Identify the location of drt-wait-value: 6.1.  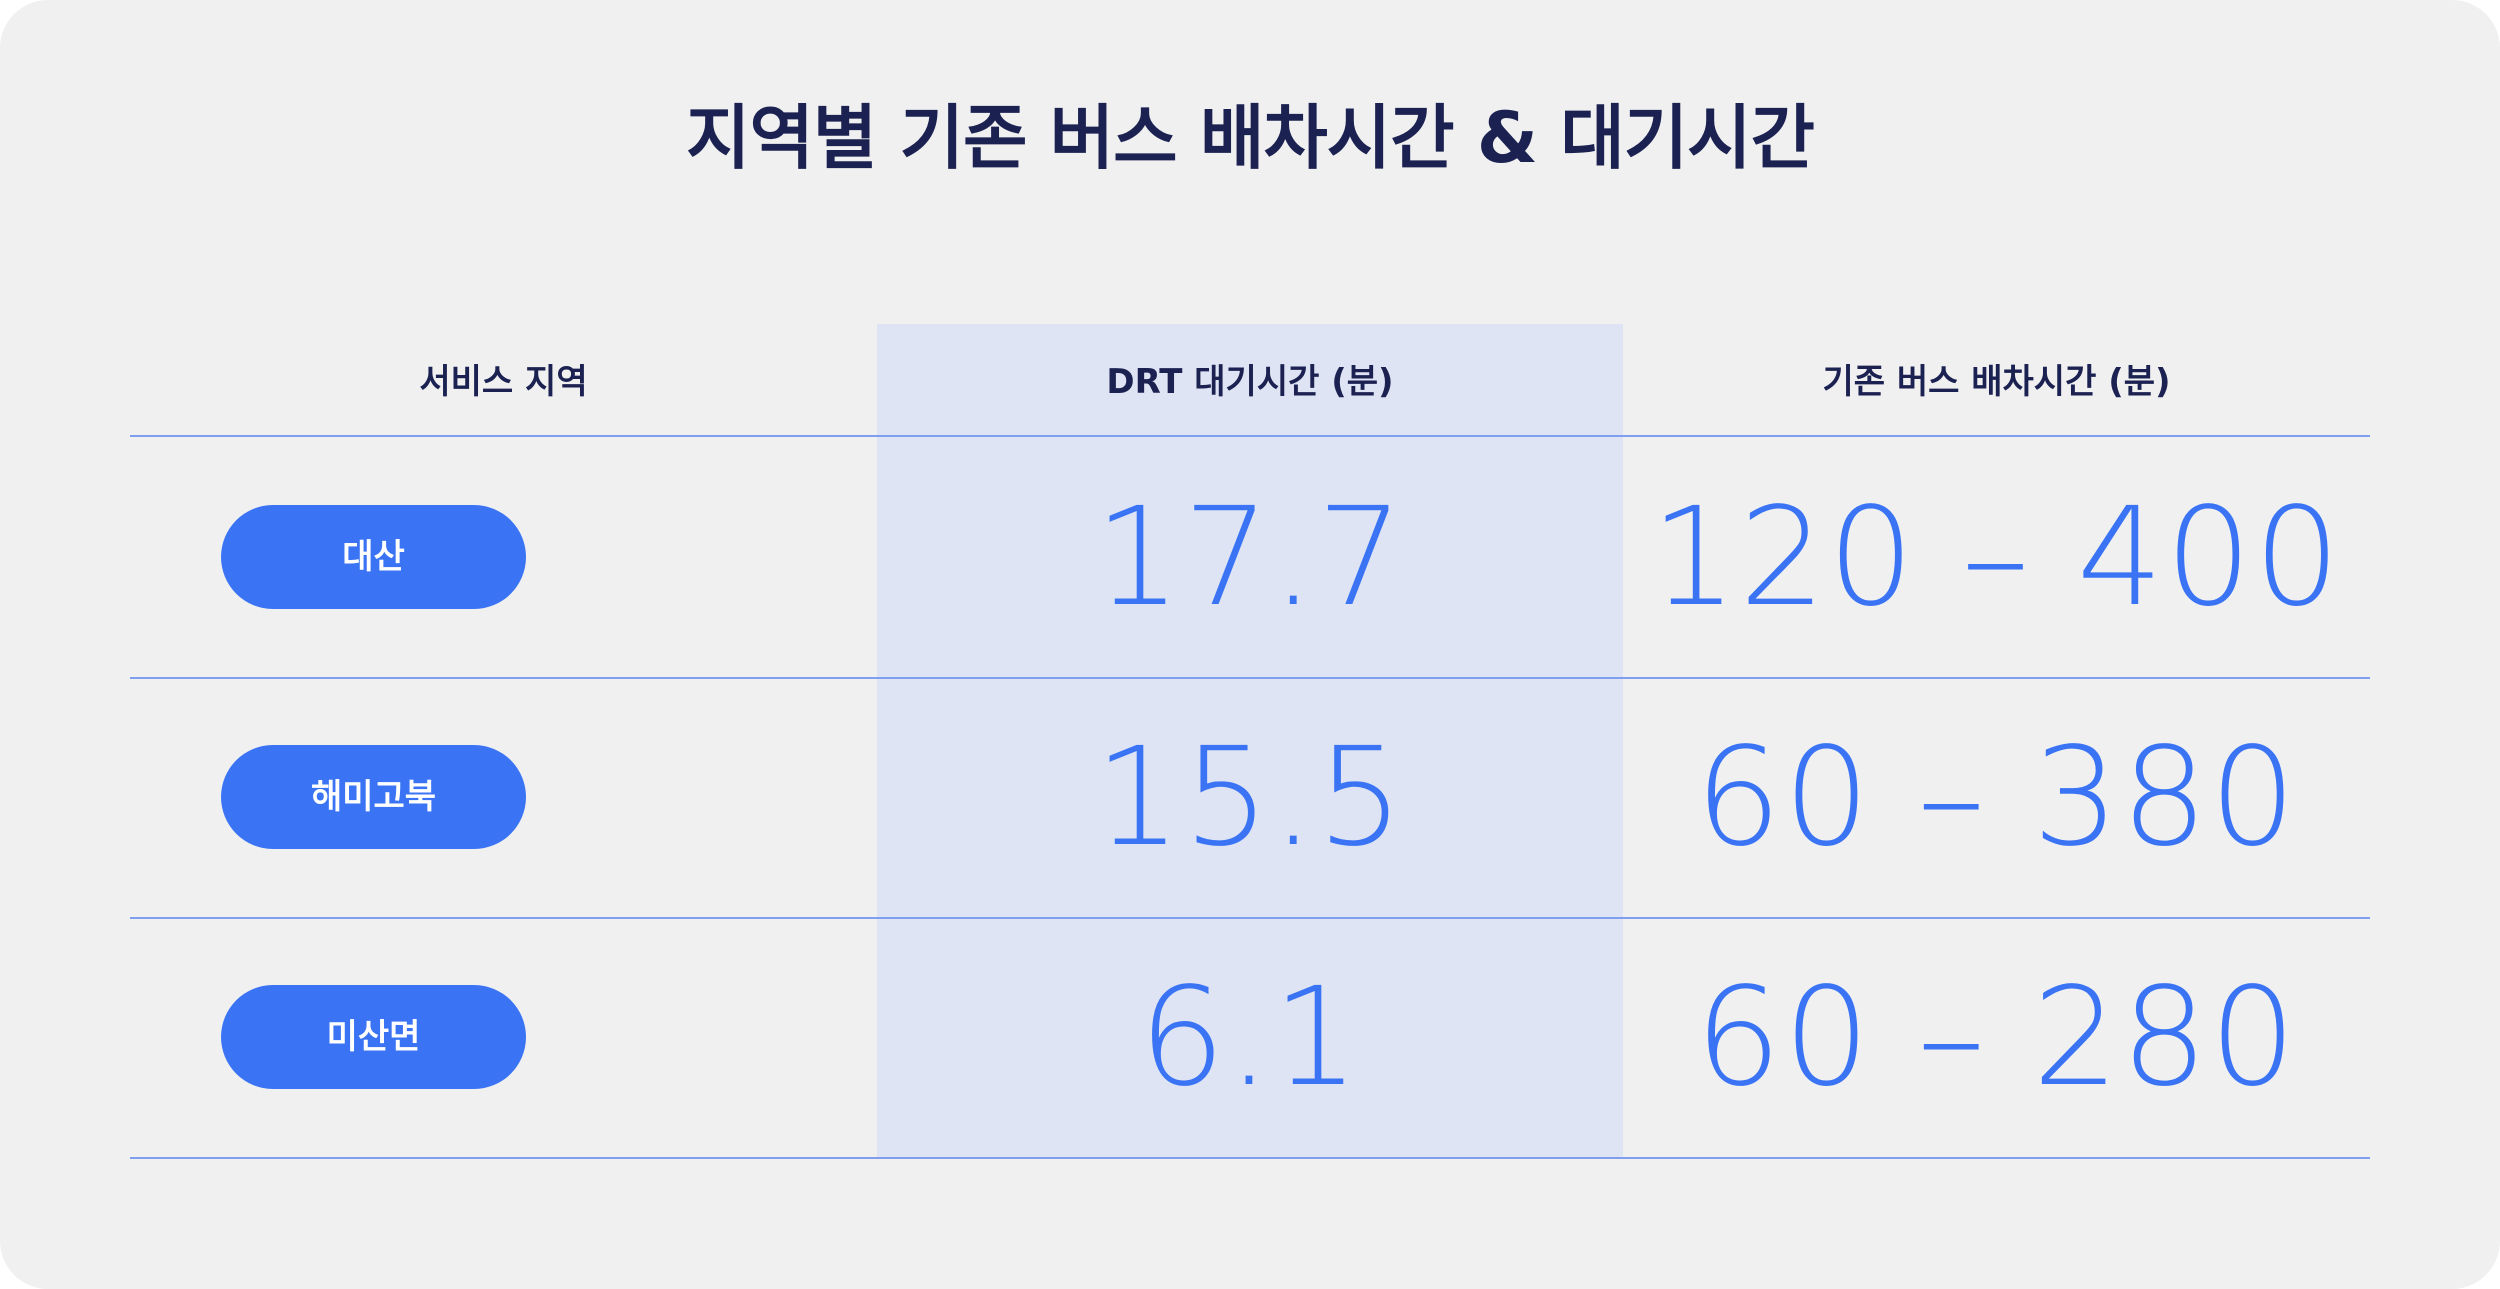
(1250, 1038).